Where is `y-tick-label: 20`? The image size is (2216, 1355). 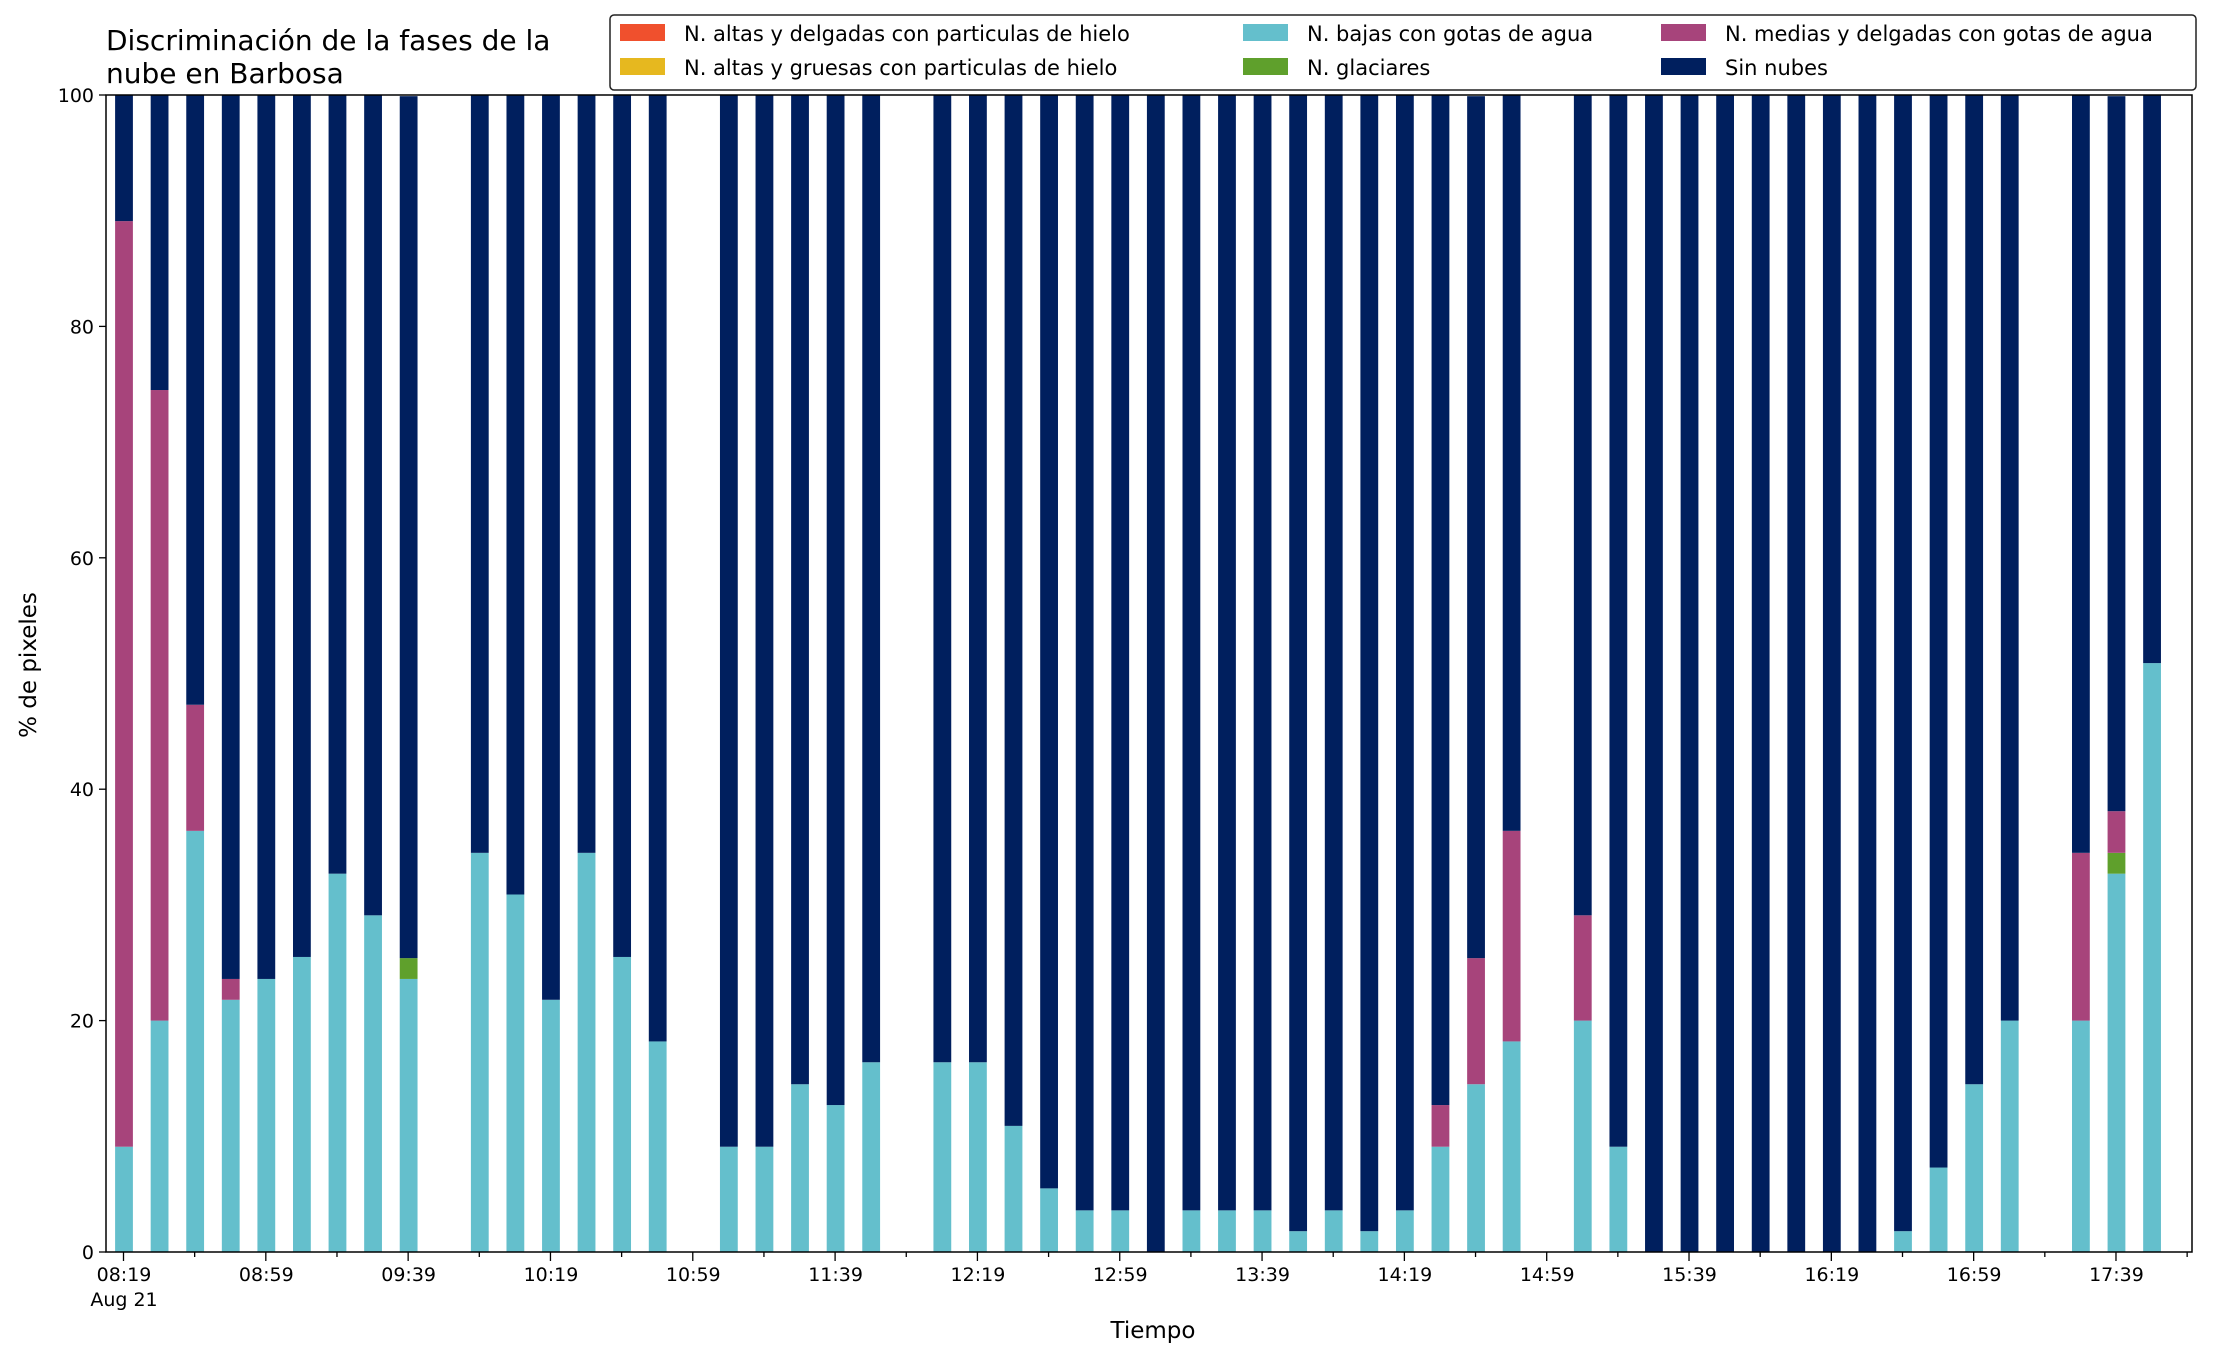 y-tick-label: 20 is located at coordinates (82, 1022).